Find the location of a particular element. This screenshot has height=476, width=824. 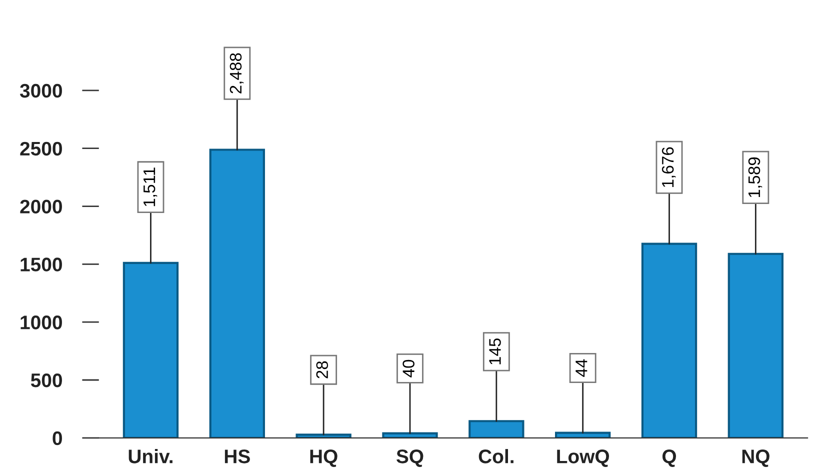

data-label: 44 is located at coordinates (582, 368).